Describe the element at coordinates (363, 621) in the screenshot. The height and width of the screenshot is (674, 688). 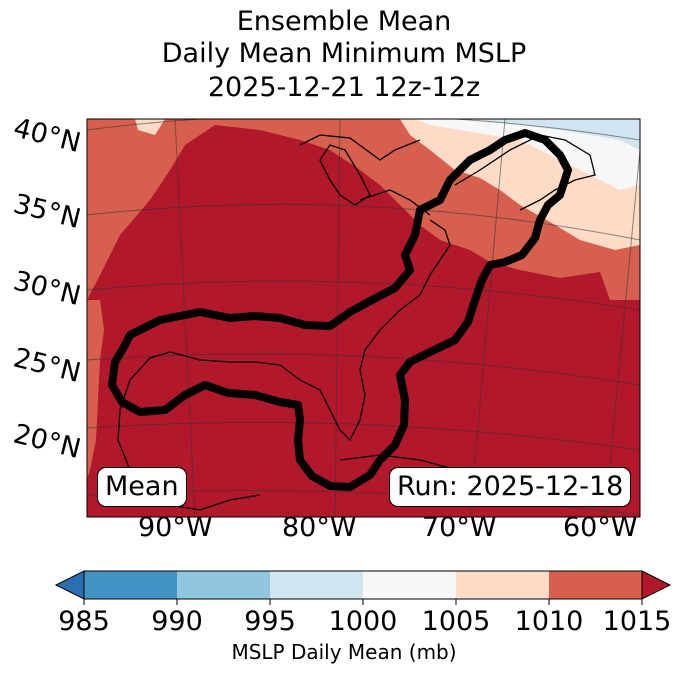
I see `colorbar-tick-1000: 1000` at that location.